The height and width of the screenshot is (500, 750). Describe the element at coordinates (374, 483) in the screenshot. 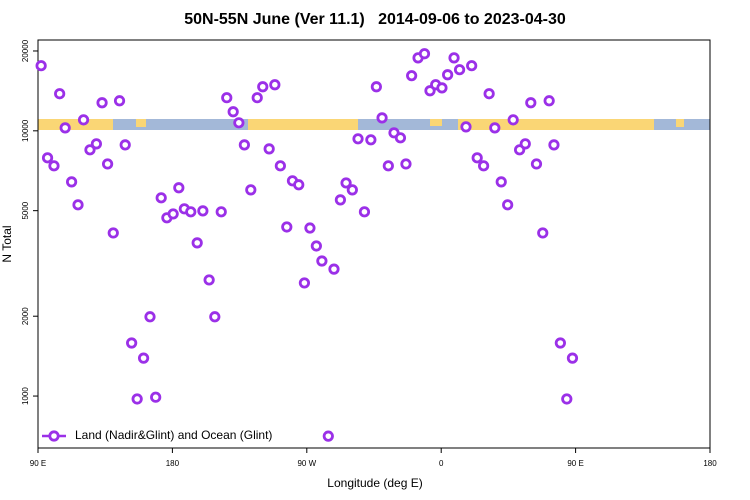

I see `x-axis-label: Longitude (deg E)` at that location.